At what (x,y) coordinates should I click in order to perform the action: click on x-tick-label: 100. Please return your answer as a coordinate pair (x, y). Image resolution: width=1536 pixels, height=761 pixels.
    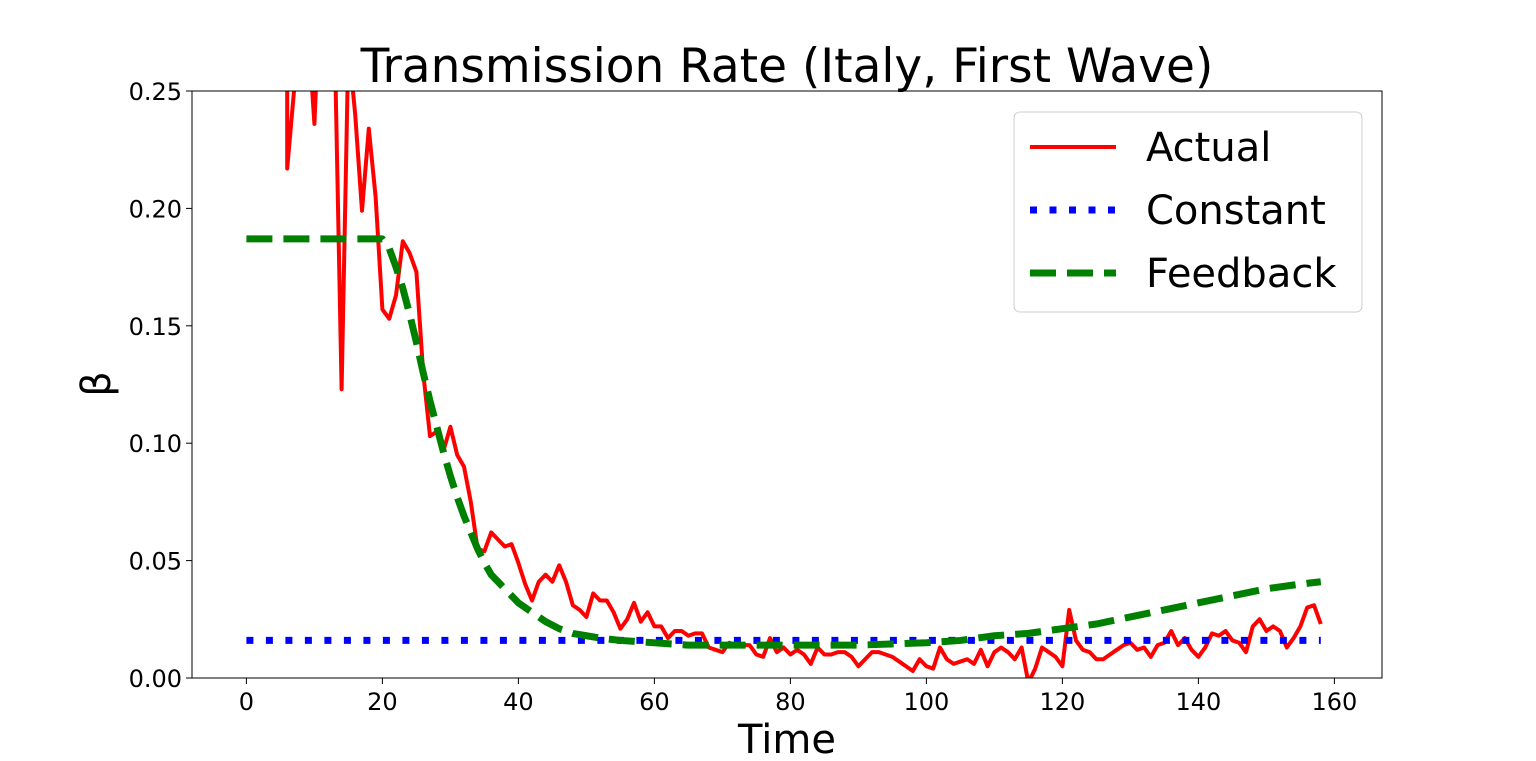
    Looking at the image, I should click on (926, 702).